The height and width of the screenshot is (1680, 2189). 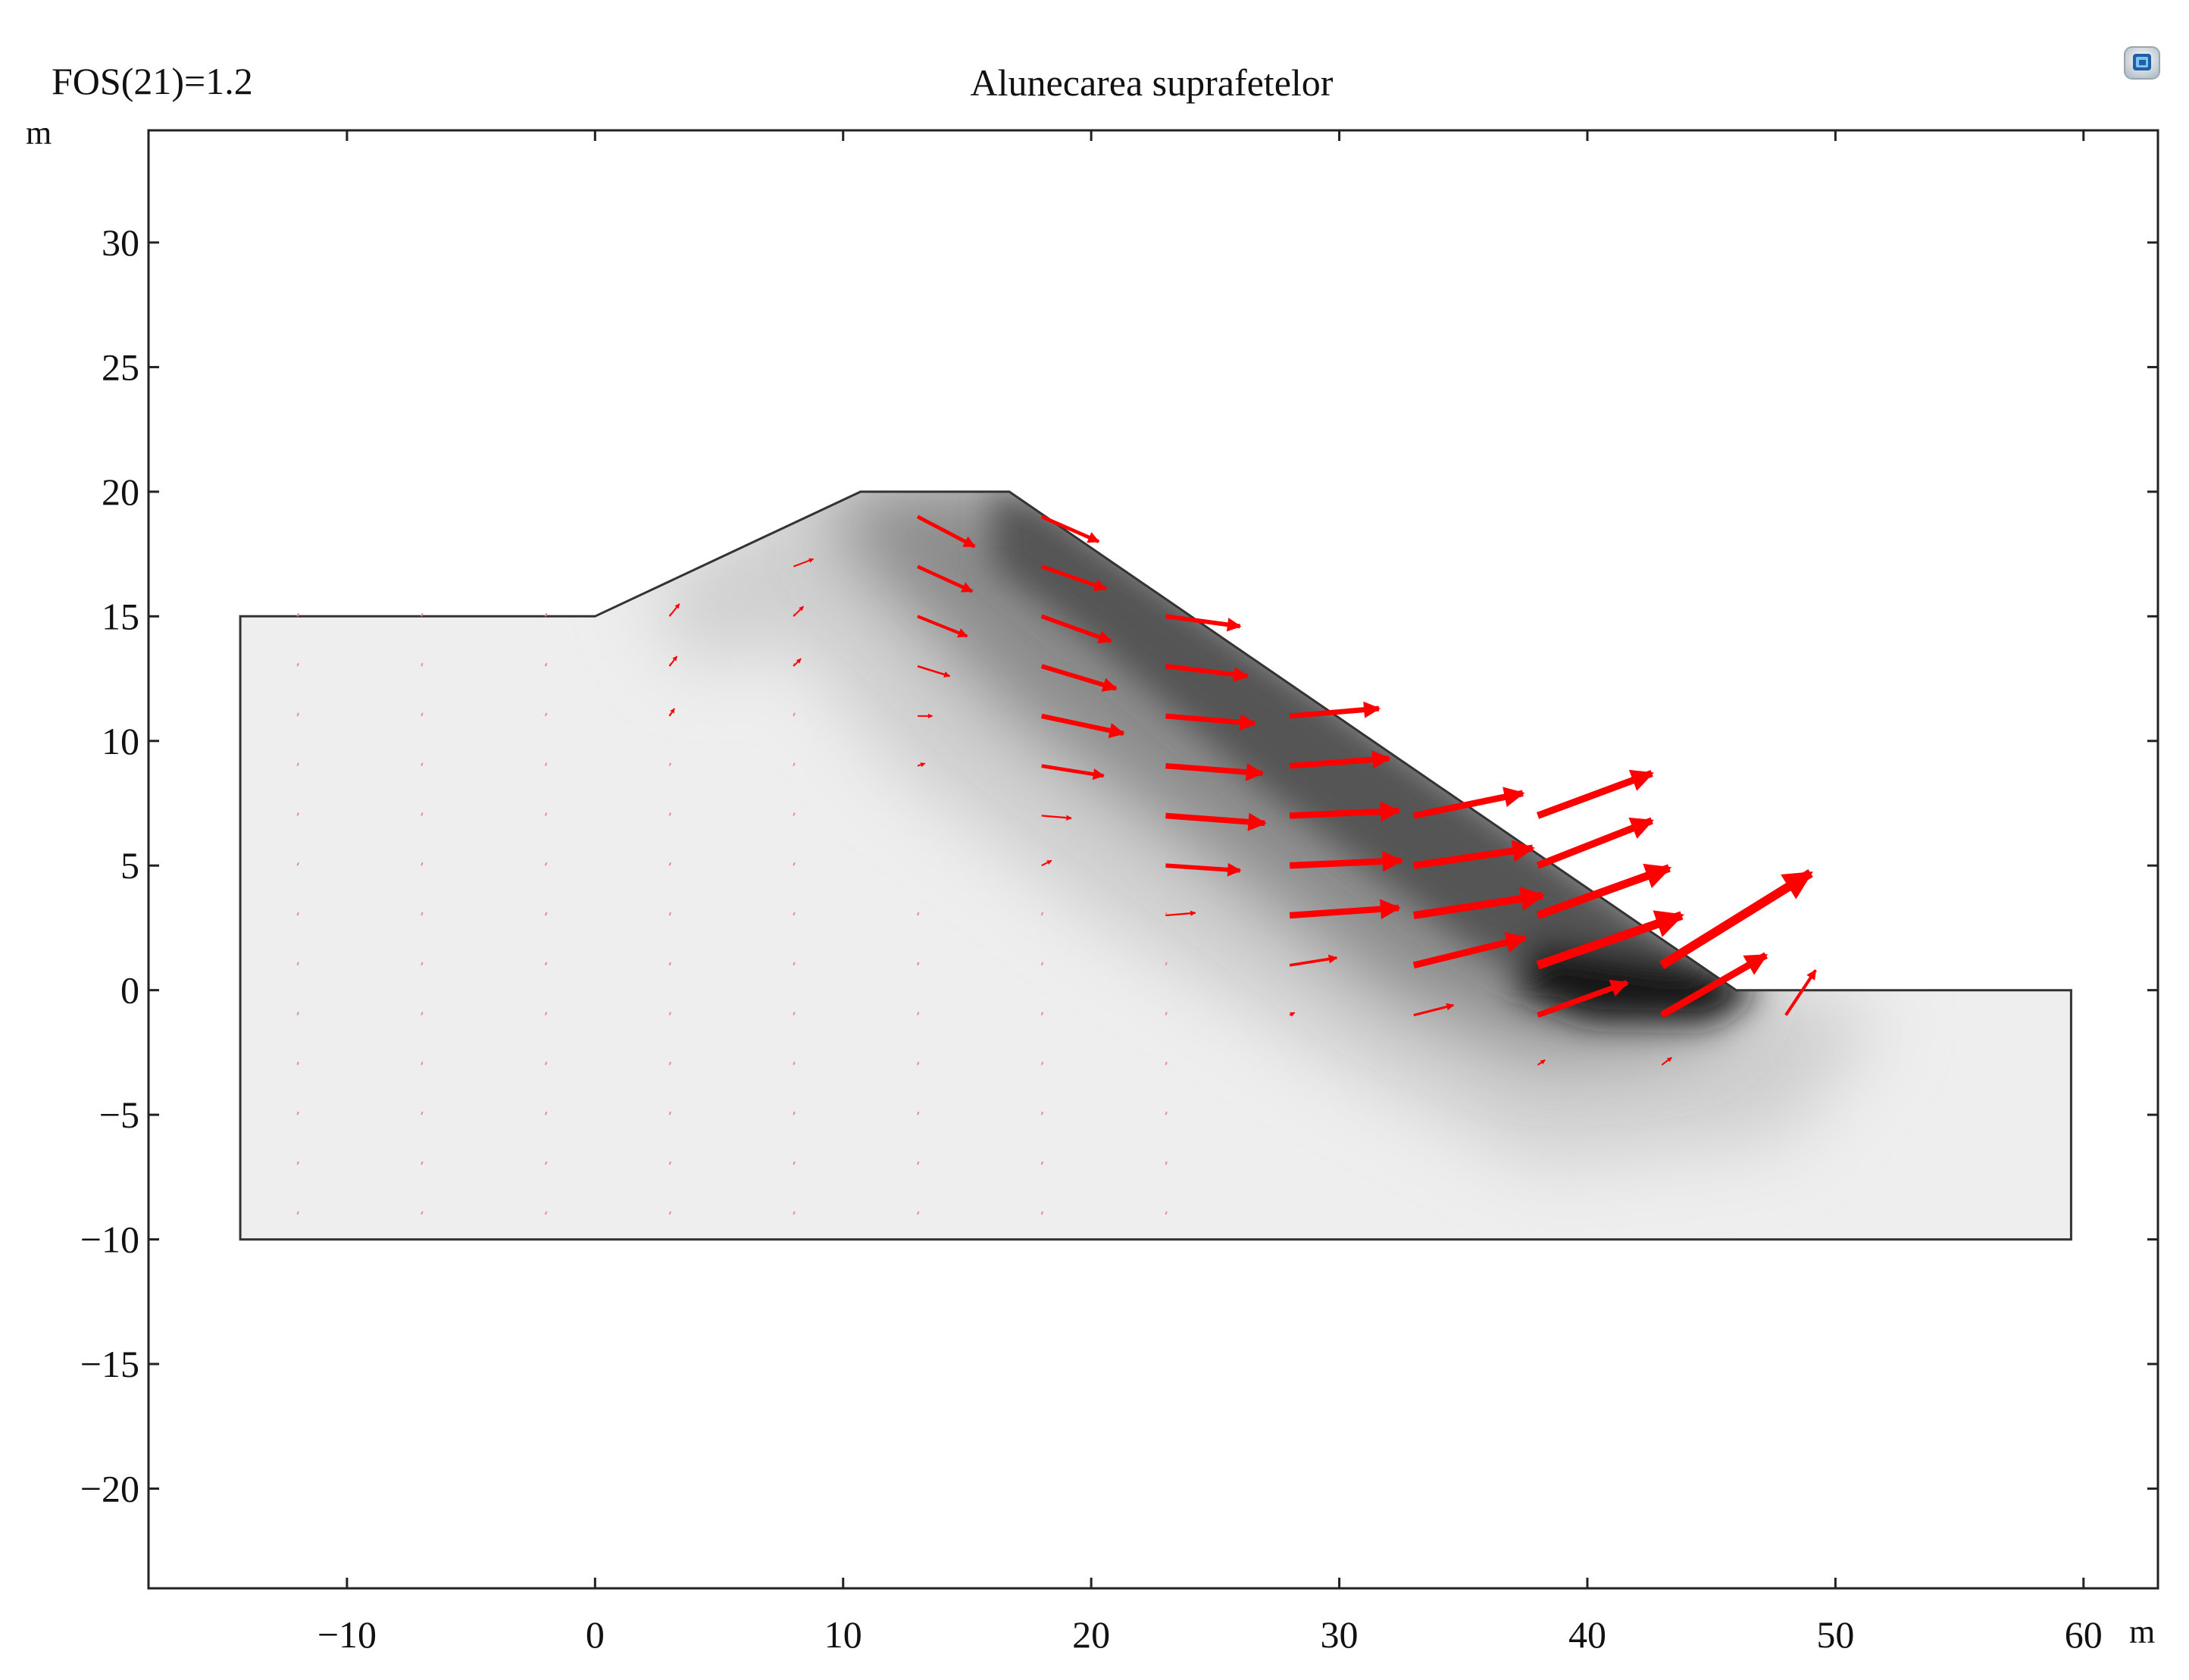 What do you see at coordinates (2084, 1634) in the screenshot?
I see `x-tick-label: 60` at bounding box center [2084, 1634].